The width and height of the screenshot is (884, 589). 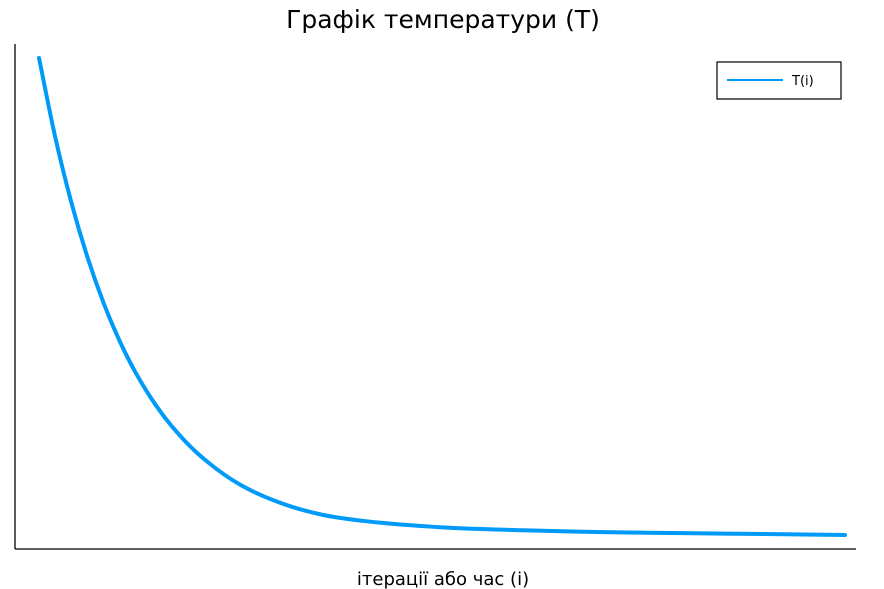 I want to click on legend: T(i), so click(x=779, y=80).